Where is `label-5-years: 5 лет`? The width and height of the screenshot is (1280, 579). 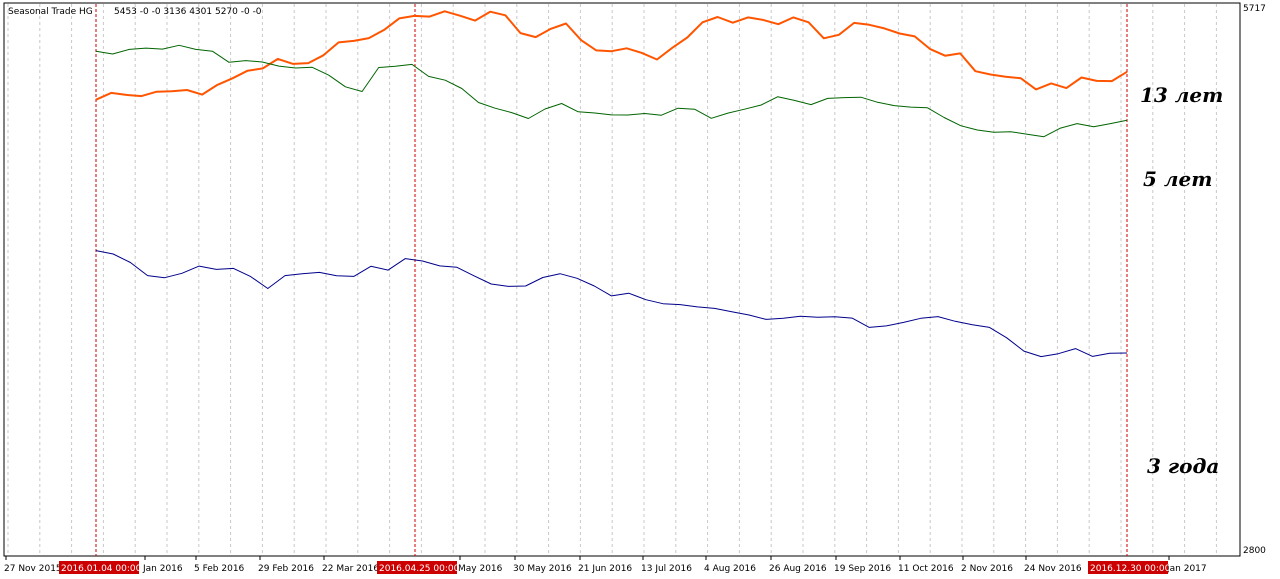
label-5-years: 5 лет is located at coordinates (1177, 179).